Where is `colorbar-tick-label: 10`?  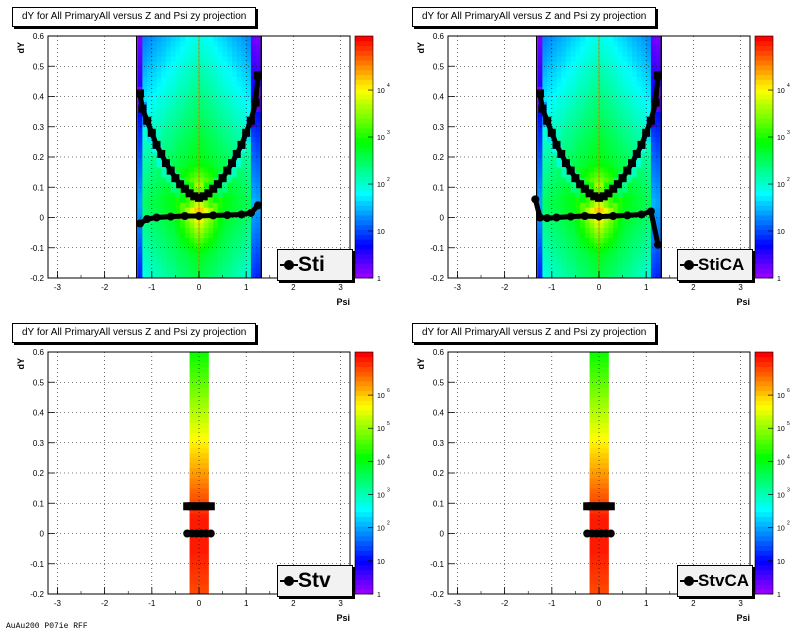 colorbar-tick-label: 10 is located at coordinates (781, 138).